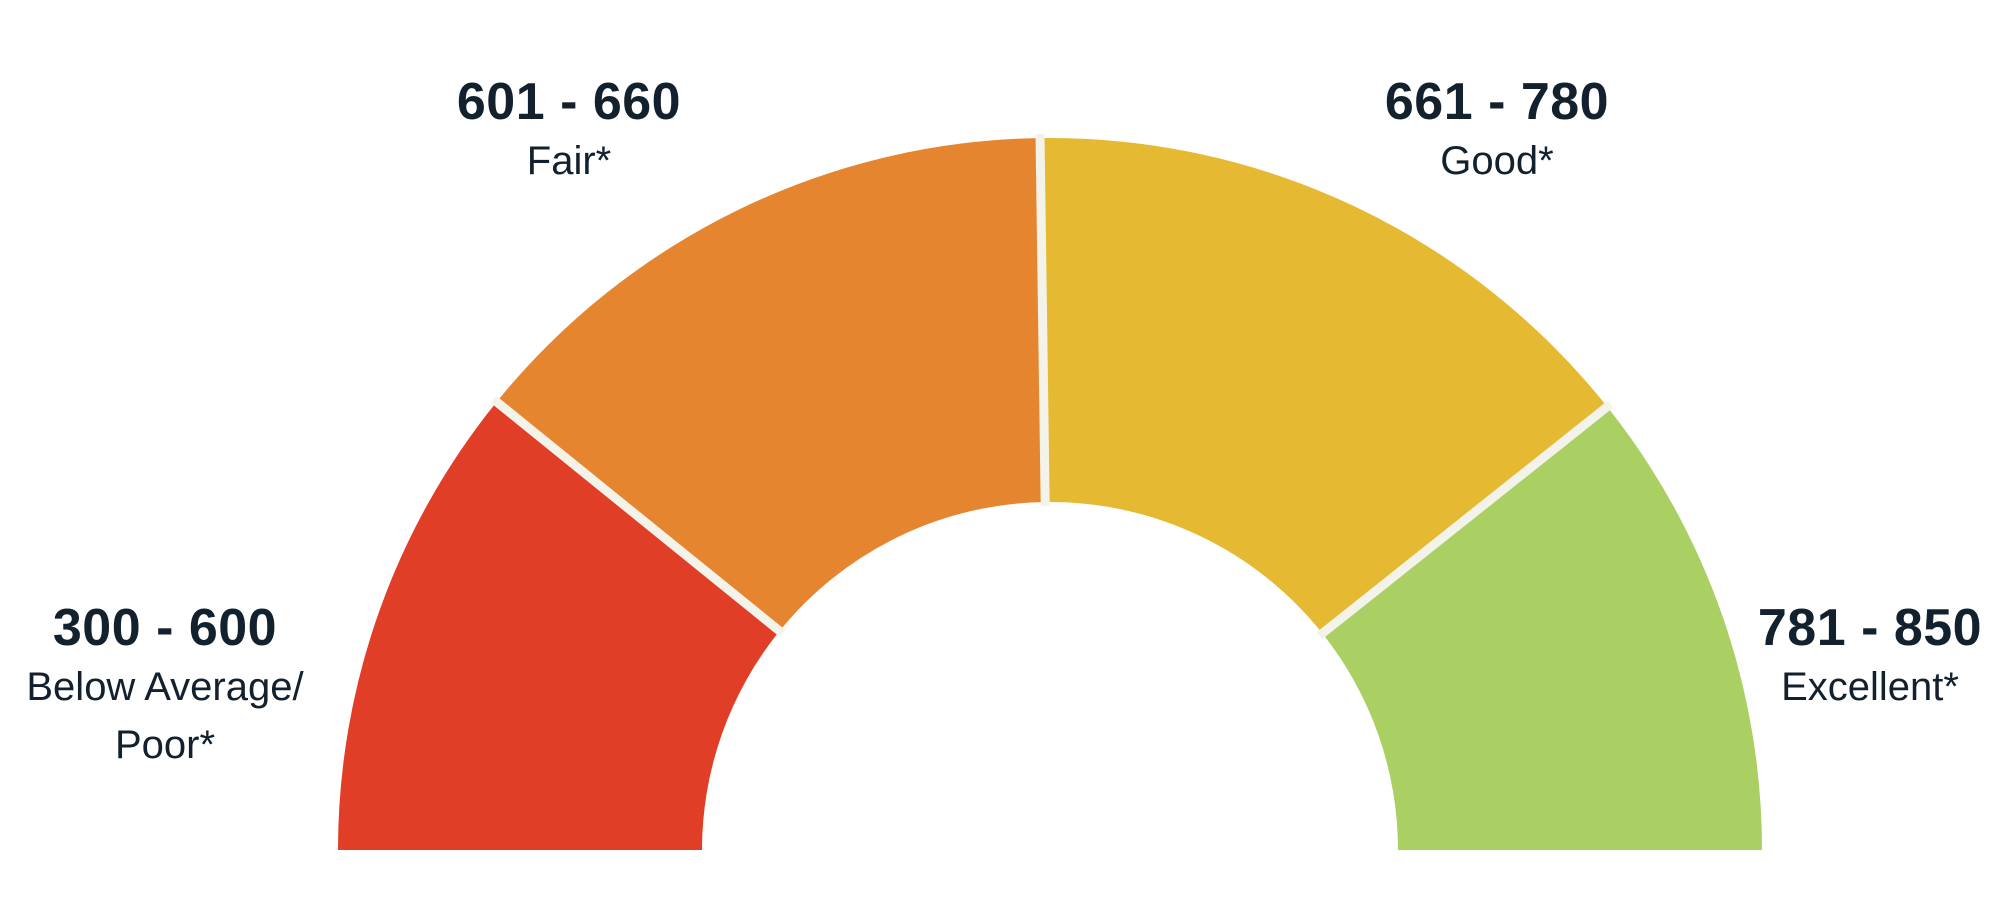  What do you see at coordinates (1870, 628) in the screenshot?
I see `range-value-excellent: 781 - 850` at bounding box center [1870, 628].